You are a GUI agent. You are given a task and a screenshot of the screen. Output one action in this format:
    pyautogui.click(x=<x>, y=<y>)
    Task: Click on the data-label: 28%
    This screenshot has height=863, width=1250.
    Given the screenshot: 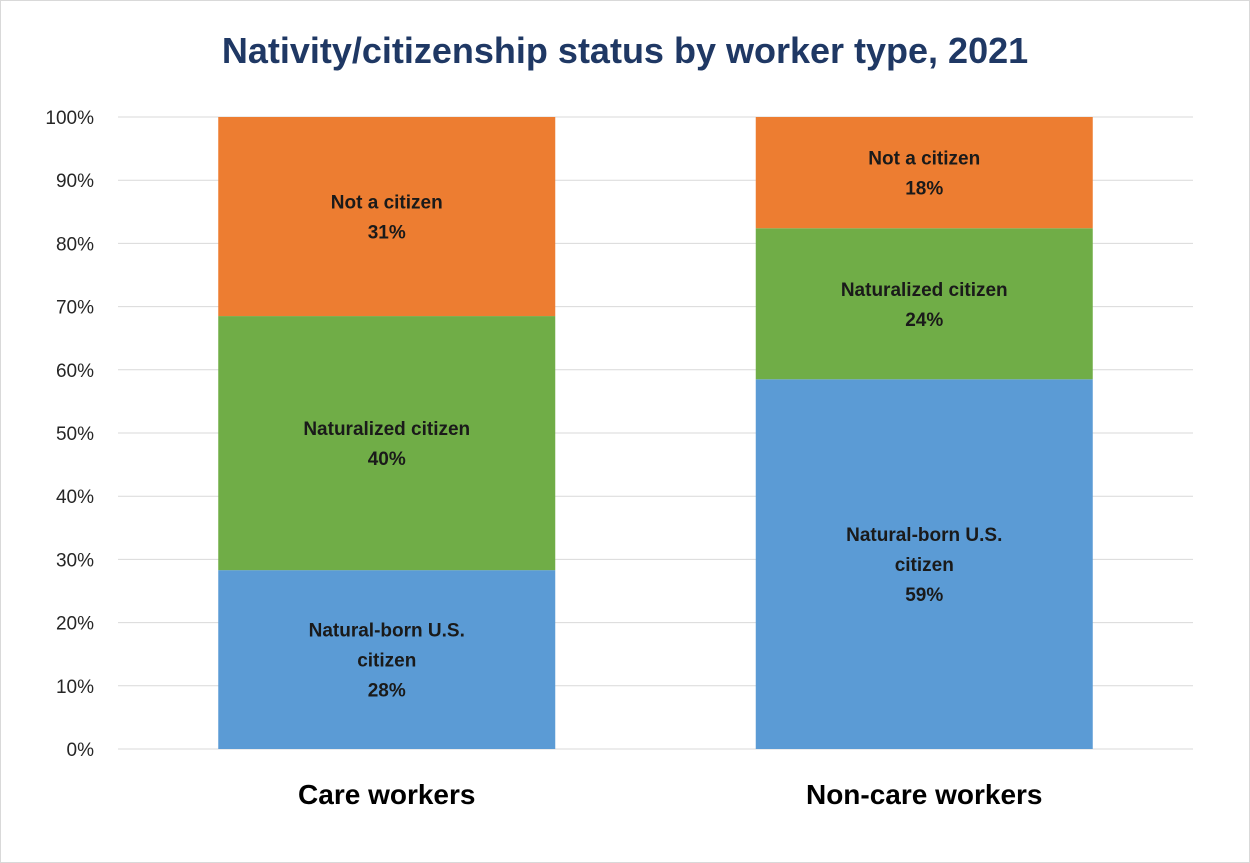 What is the action you would take?
    pyautogui.click(x=387, y=691)
    